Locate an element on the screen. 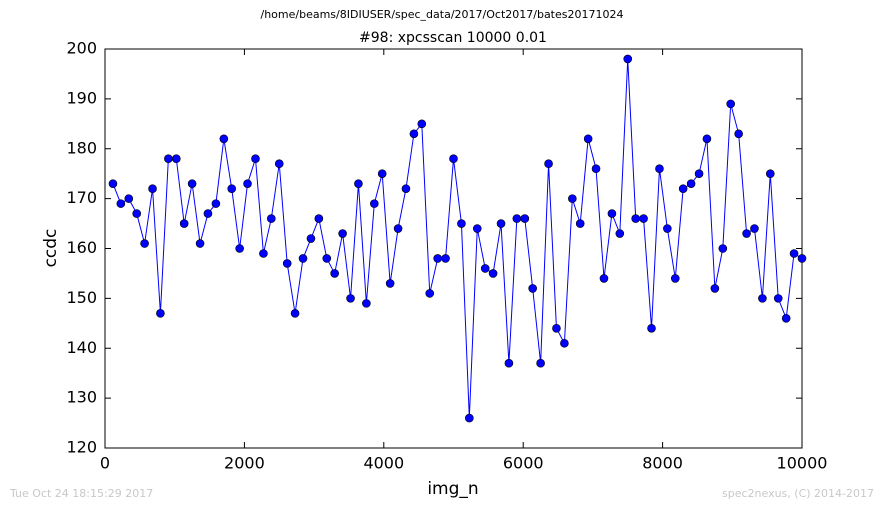 The height and width of the screenshot is (509, 884). x-tick-label: 6000 is located at coordinates (523, 463).